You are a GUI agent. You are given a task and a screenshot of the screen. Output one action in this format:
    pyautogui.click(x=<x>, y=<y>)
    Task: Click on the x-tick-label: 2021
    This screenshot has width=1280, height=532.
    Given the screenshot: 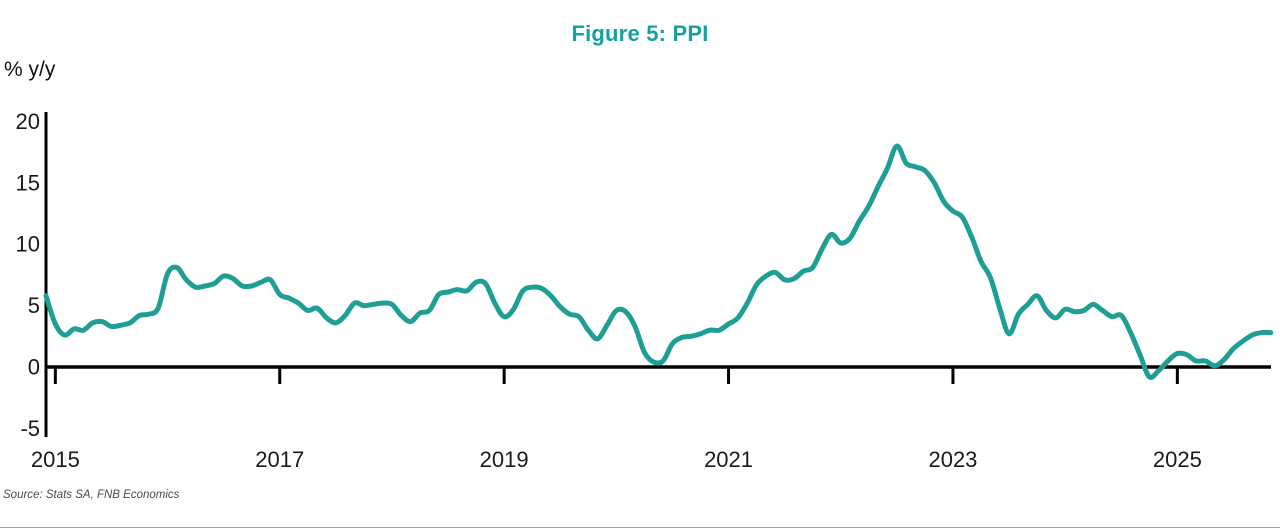 What is the action you would take?
    pyautogui.click(x=728, y=459)
    